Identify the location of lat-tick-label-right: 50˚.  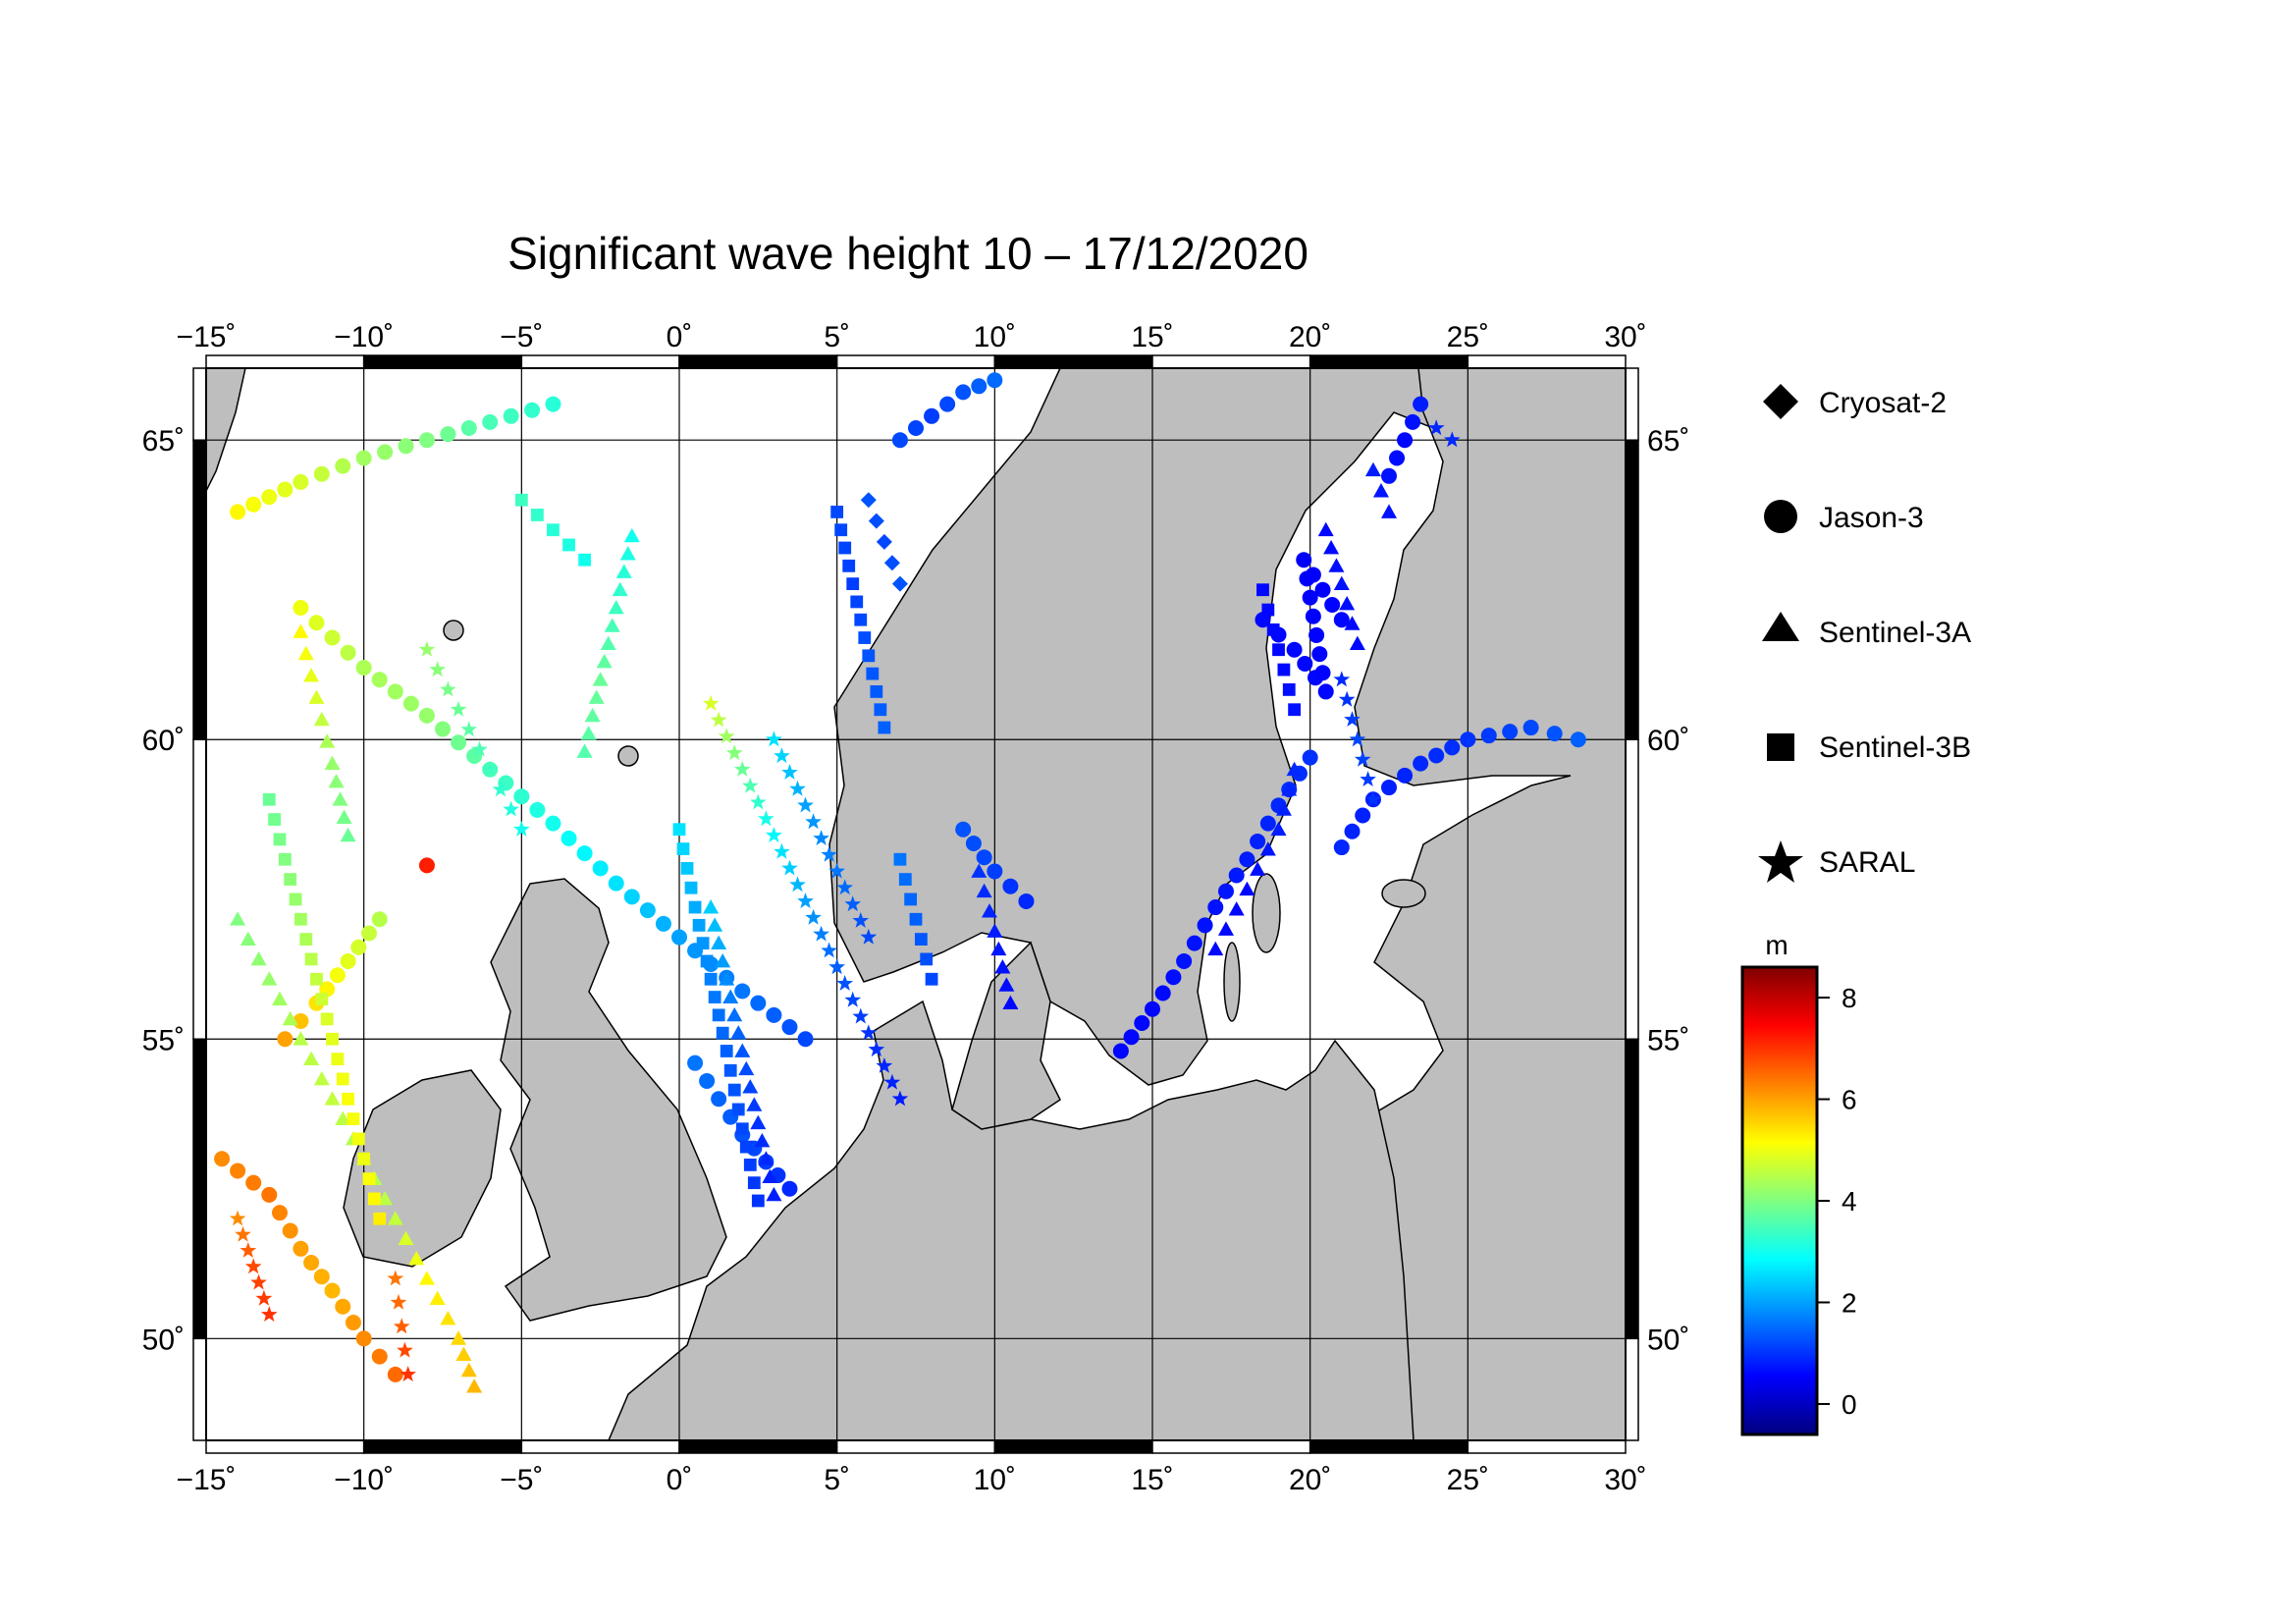
(1668, 1340).